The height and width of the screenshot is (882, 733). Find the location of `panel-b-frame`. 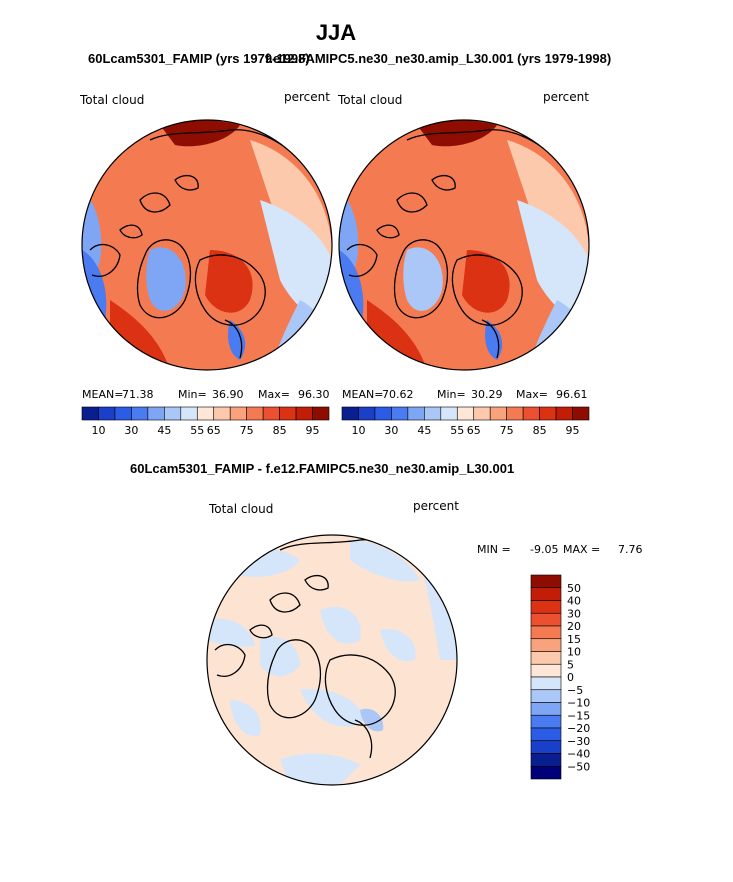

panel-b-frame is located at coordinates (464, 245).